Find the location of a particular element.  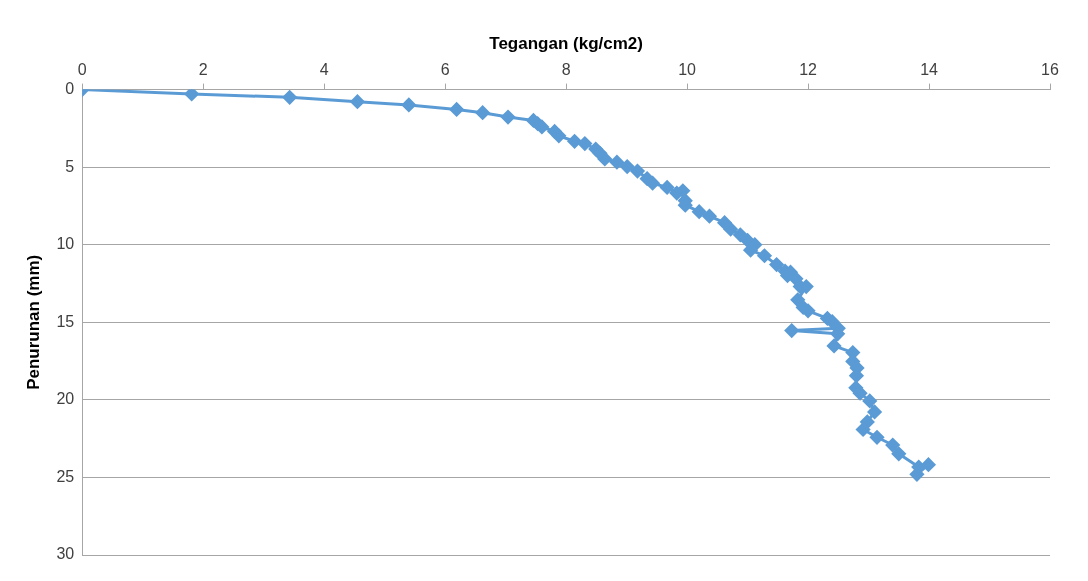

x-tick-label: 4 is located at coordinates (324, 70).